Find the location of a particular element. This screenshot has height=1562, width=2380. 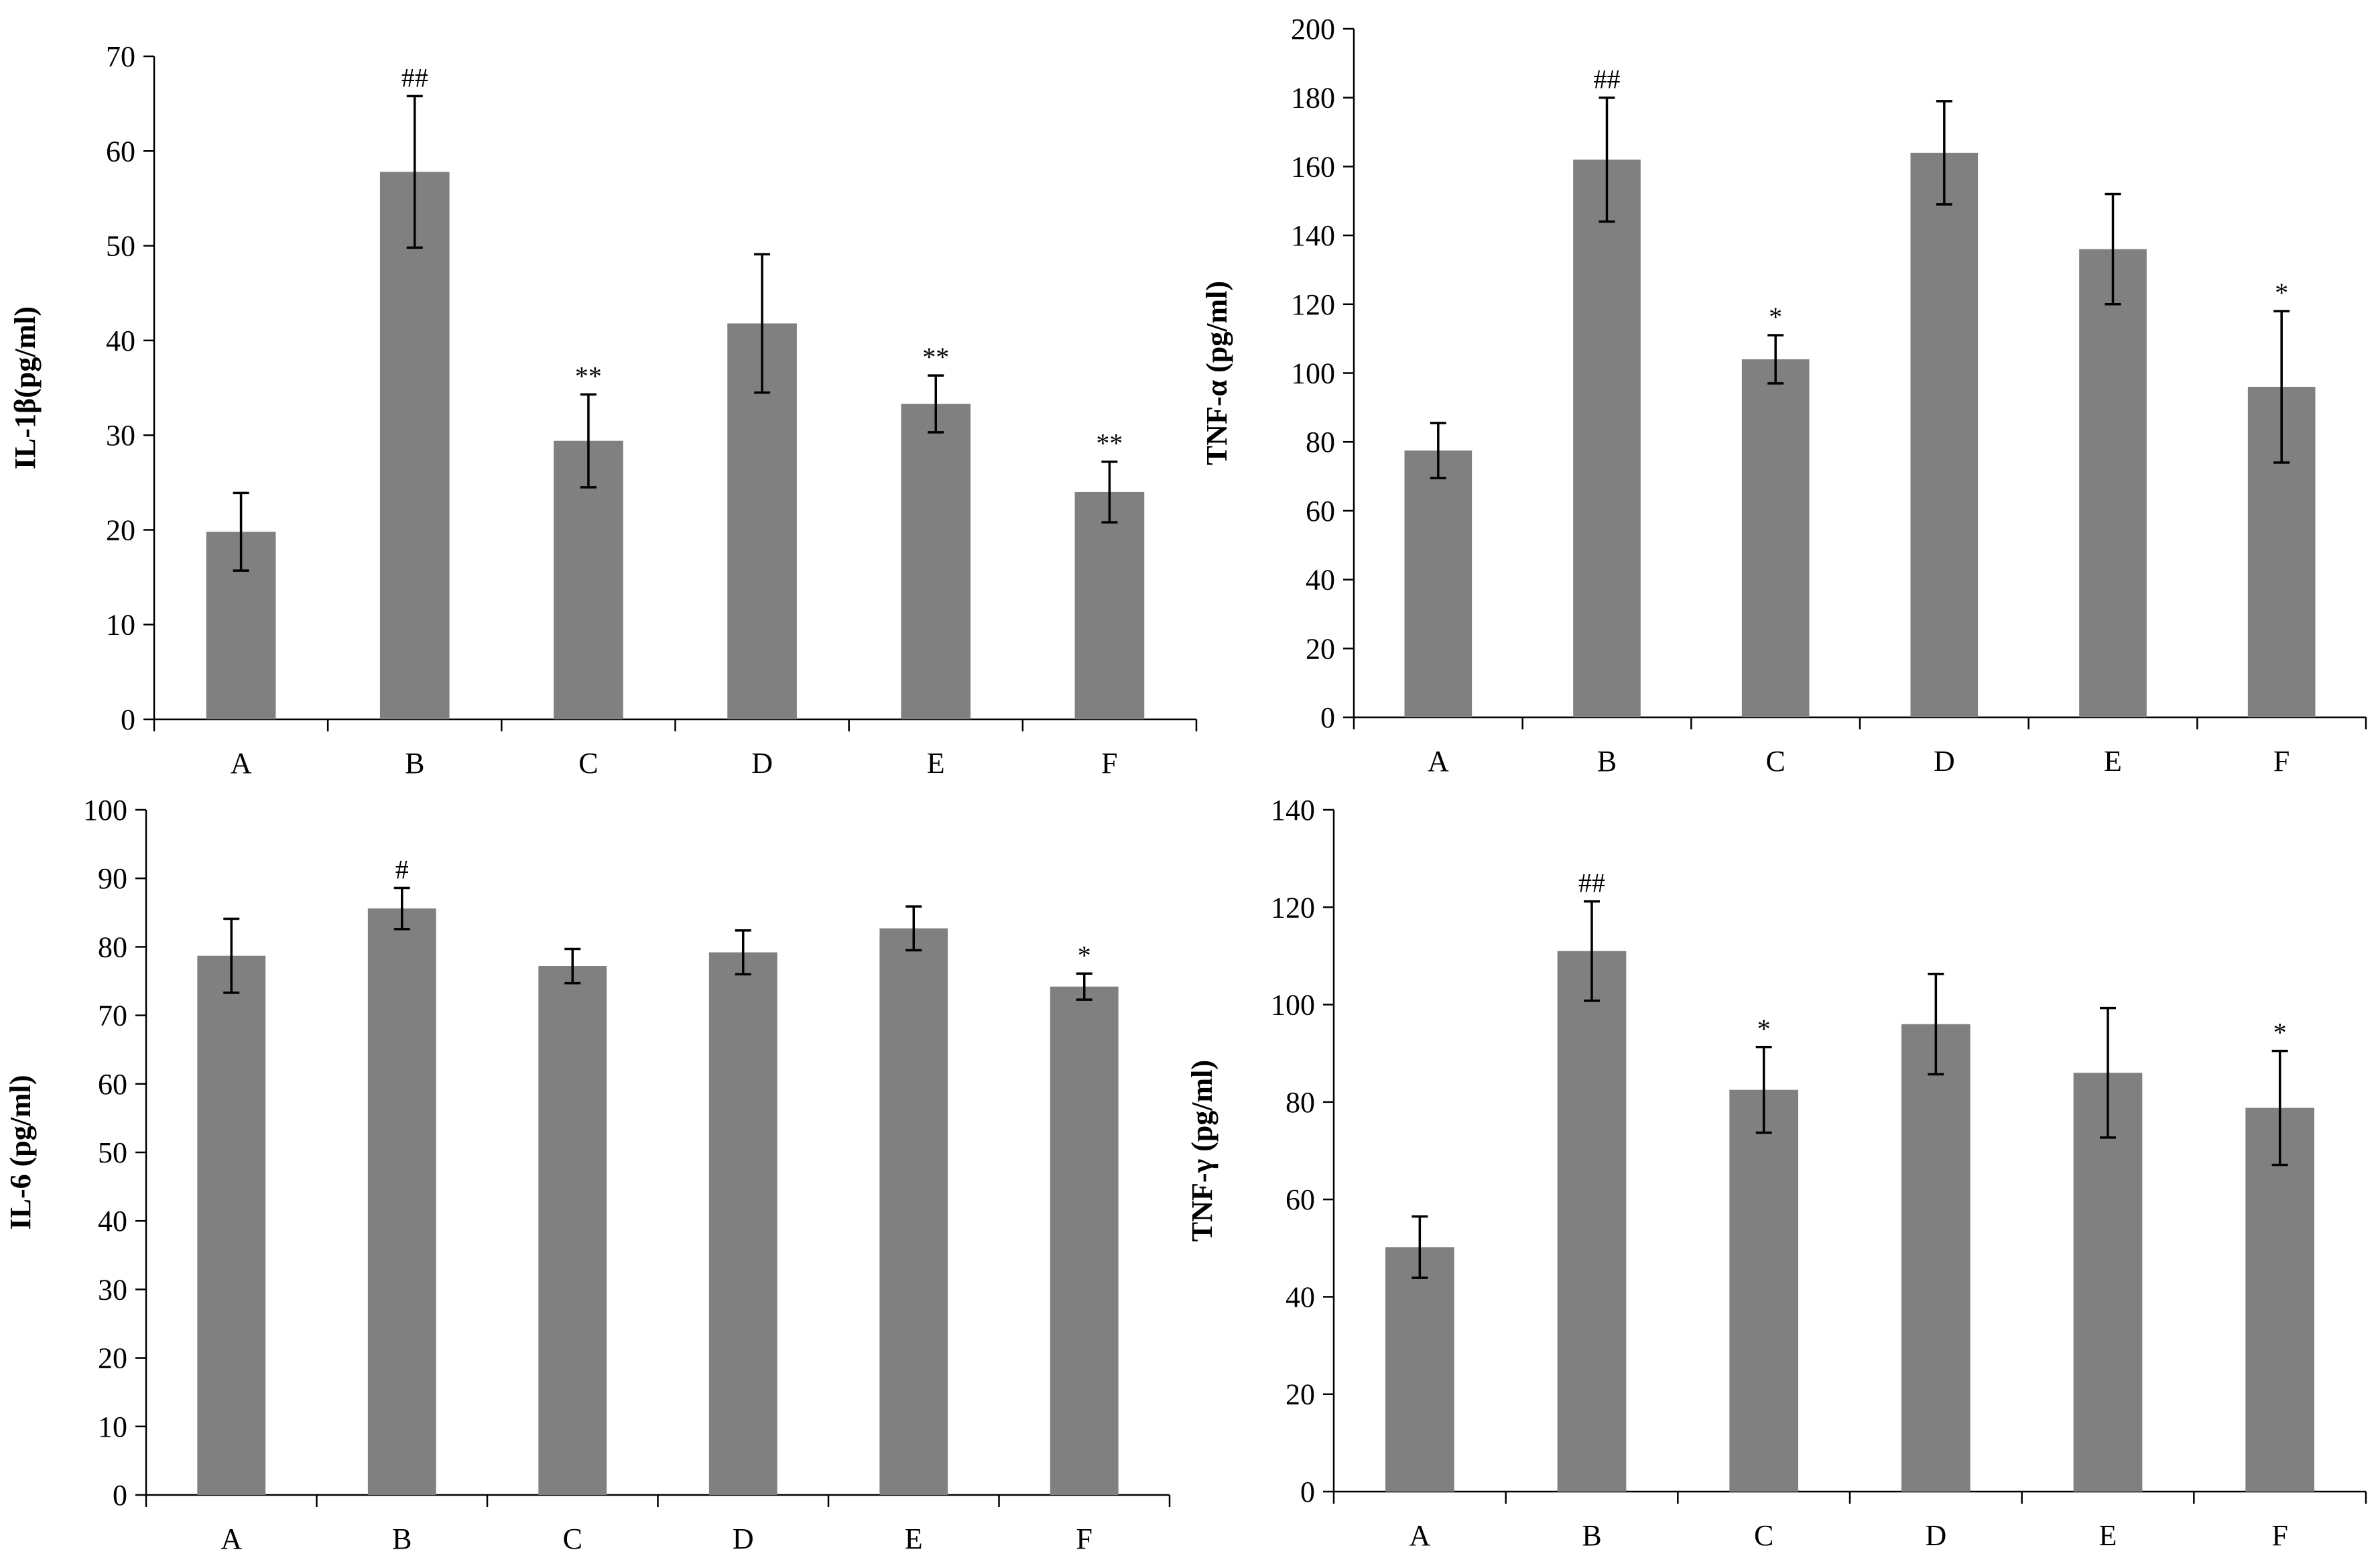

y-tick-label: 200 is located at coordinates (1313, 30).